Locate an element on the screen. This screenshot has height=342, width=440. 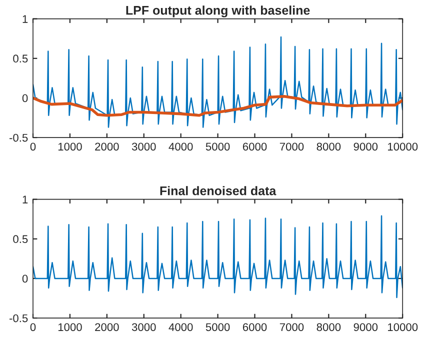
chart-title: Final denoised data is located at coordinates (218, 191).